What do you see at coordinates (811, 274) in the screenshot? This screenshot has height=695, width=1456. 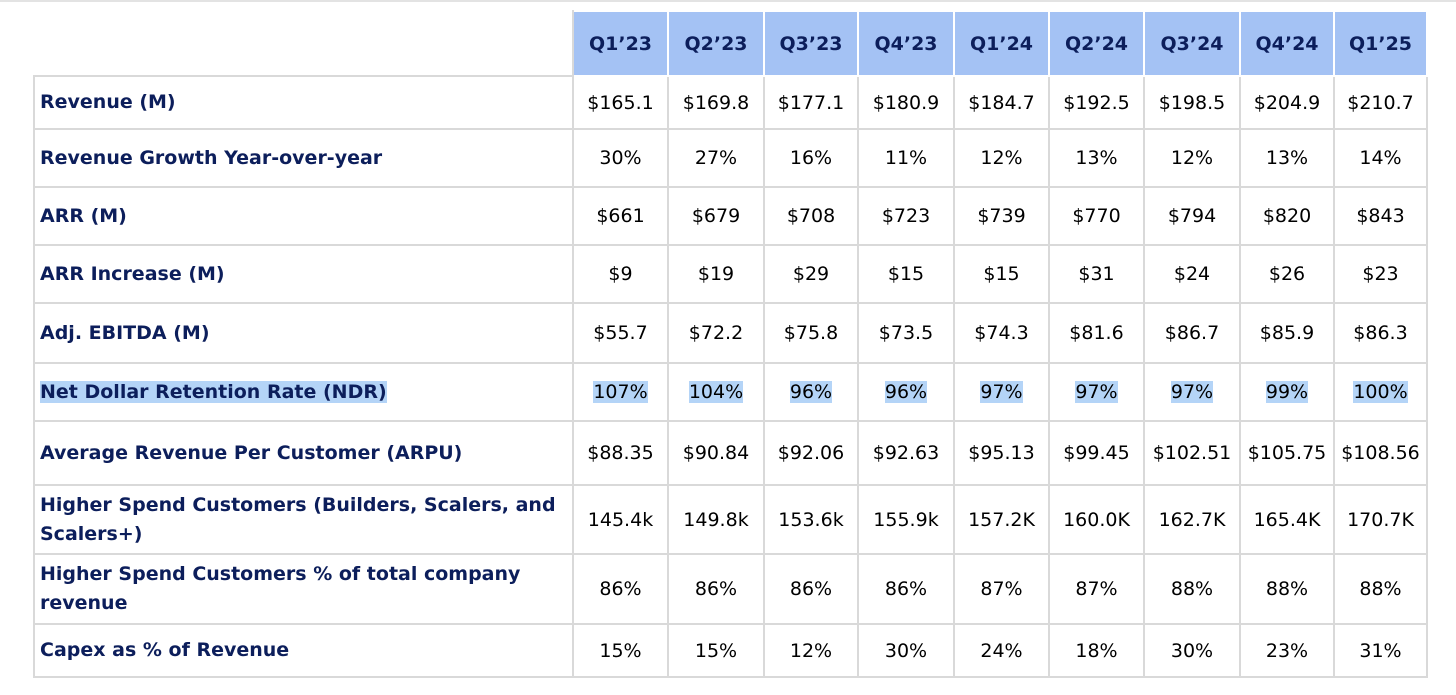 I see `value-cell: $29` at bounding box center [811, 274].